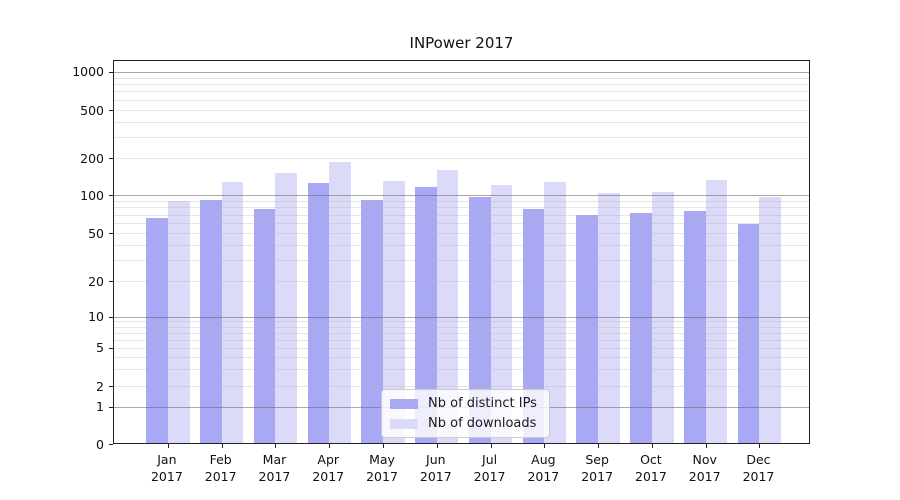  What do you see at coordinates (100, 407) in the screenshot?
I see `y-tick-label-1: 1` at bounding box center [100, 407].